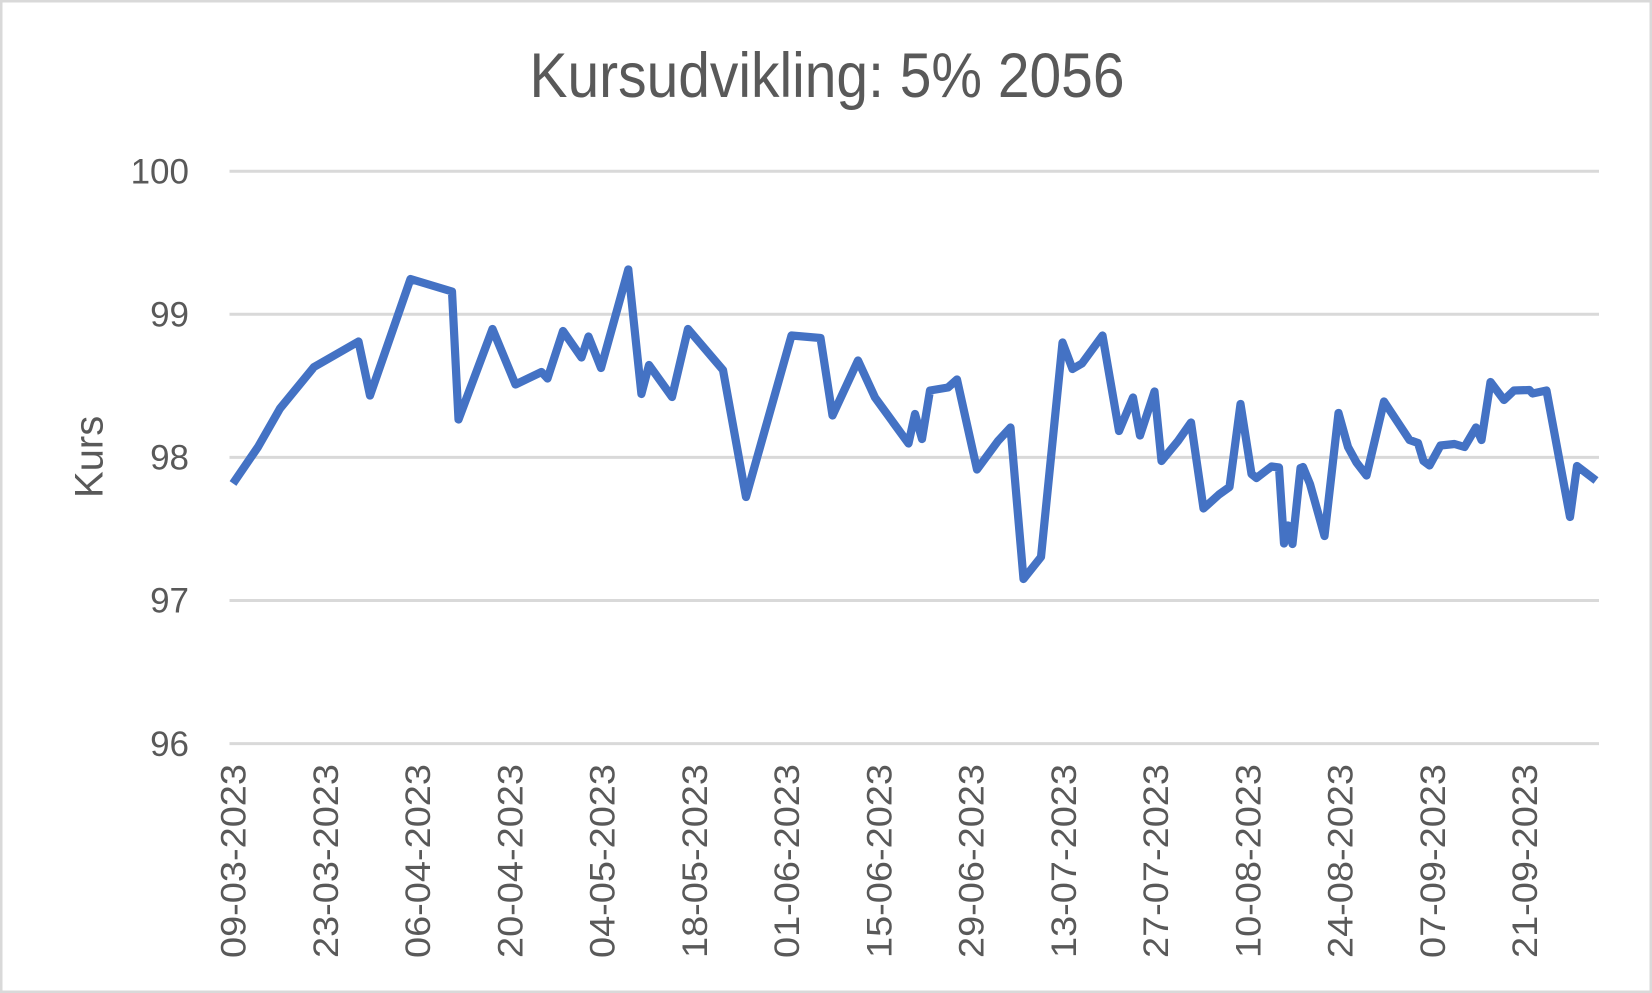  I want to click on svg-text: 07-09-2023, so click(1433, 861).